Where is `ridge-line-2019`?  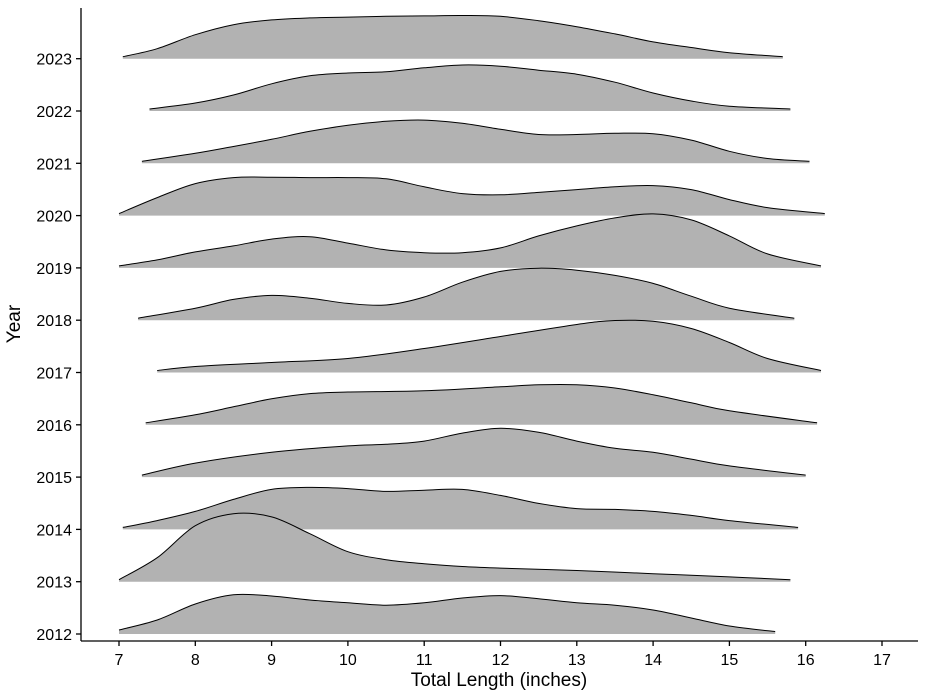 ridge-line-2019 is located at coordinates (470, 240).